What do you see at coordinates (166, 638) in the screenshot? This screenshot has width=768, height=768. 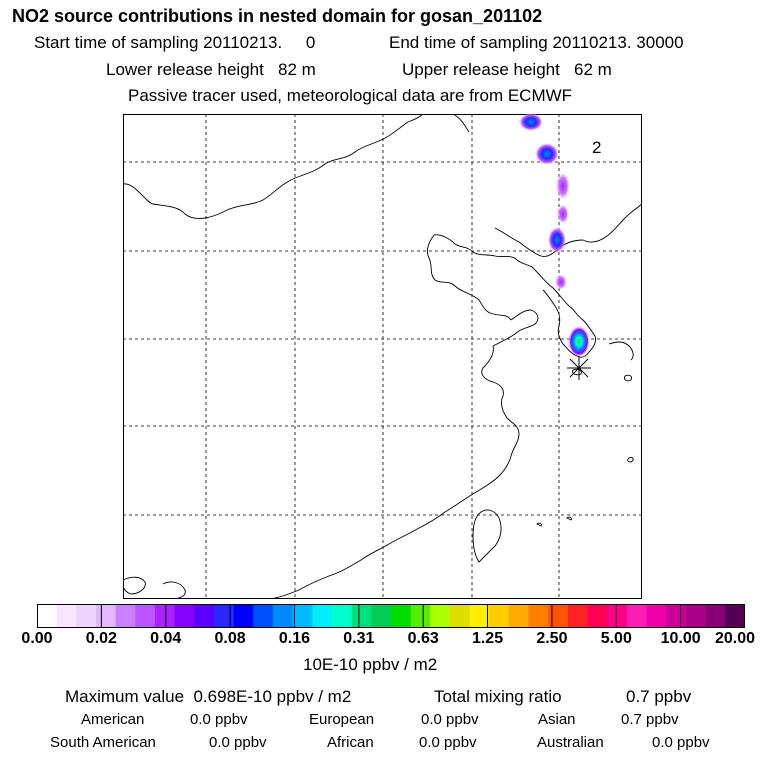 I see `colorbar-tick-label: 0.04` at bounding box center [166, 638].